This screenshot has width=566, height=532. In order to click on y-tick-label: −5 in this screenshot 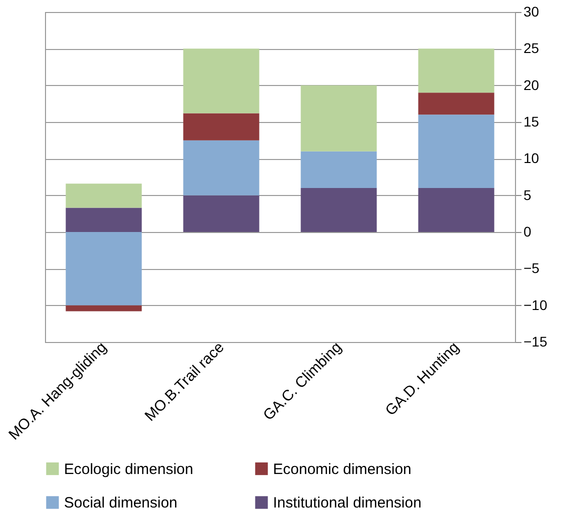, I will do `click(532, 268)`.